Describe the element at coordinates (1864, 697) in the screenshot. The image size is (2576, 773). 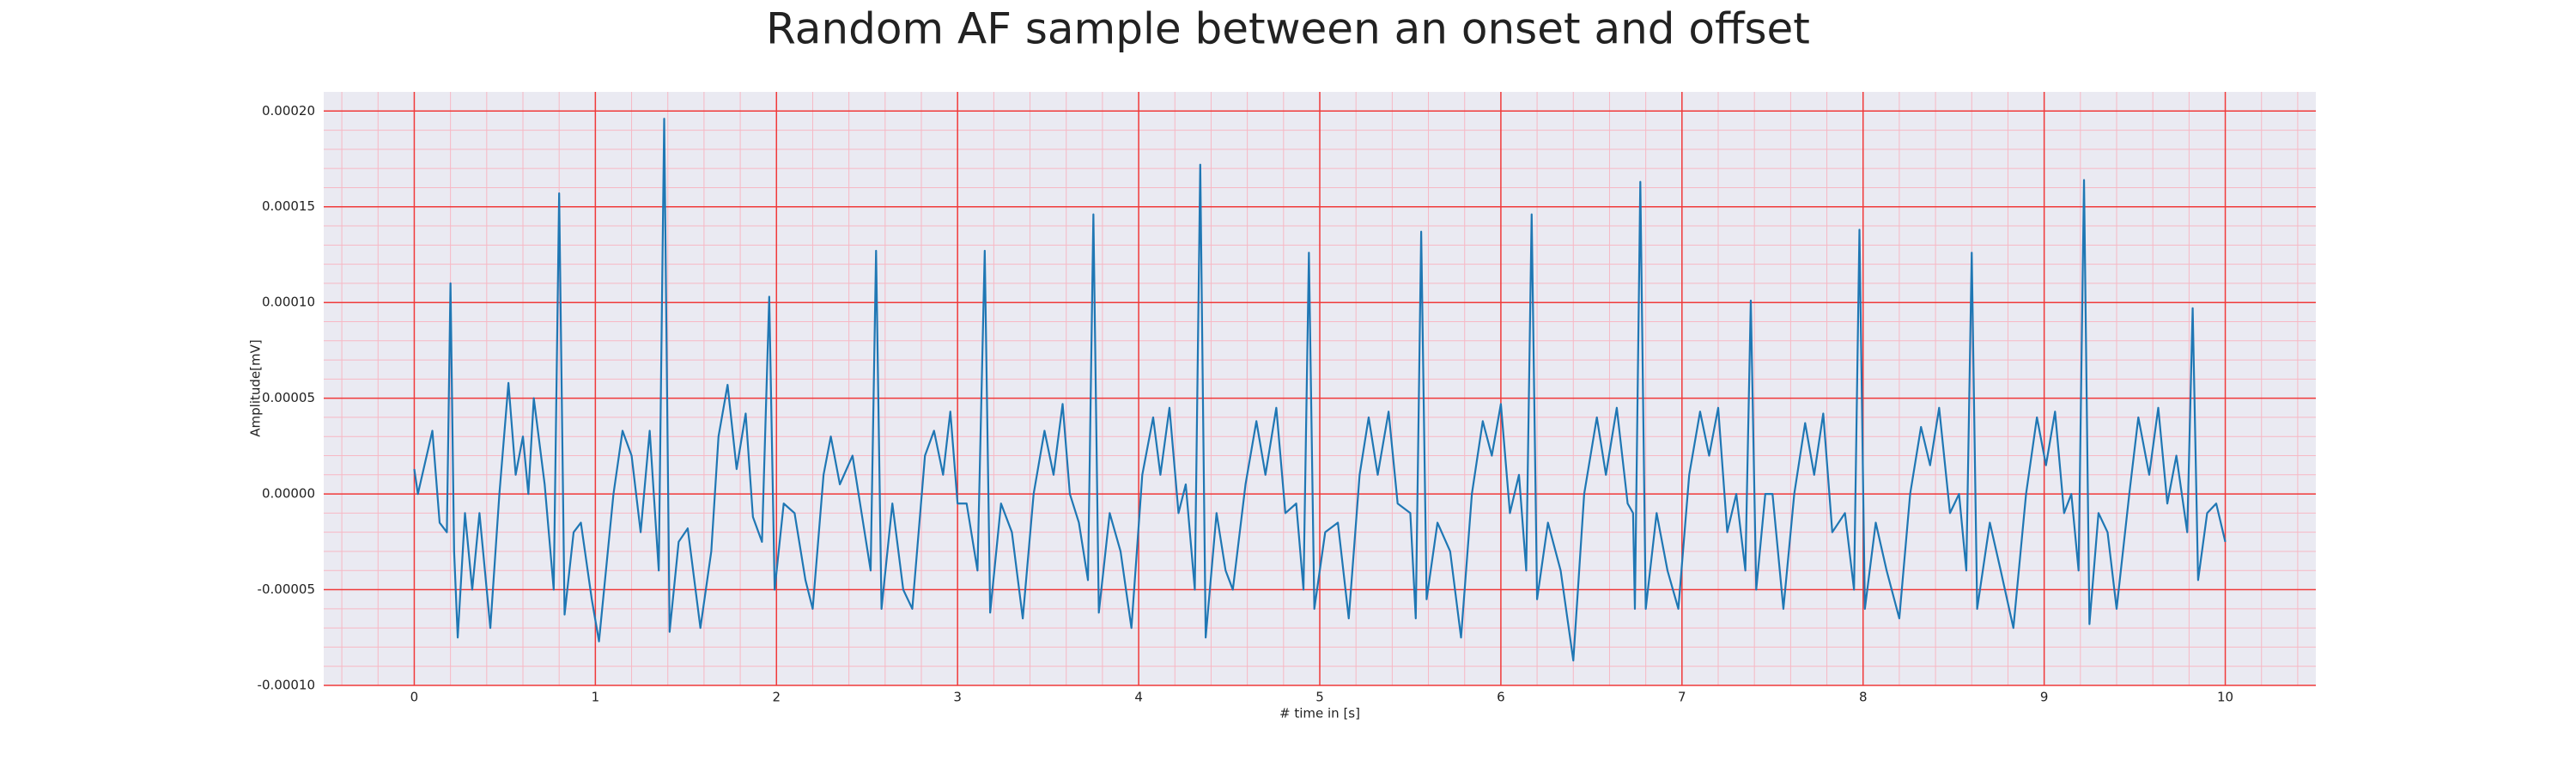
I see `x-tick-label: 8` at that location.